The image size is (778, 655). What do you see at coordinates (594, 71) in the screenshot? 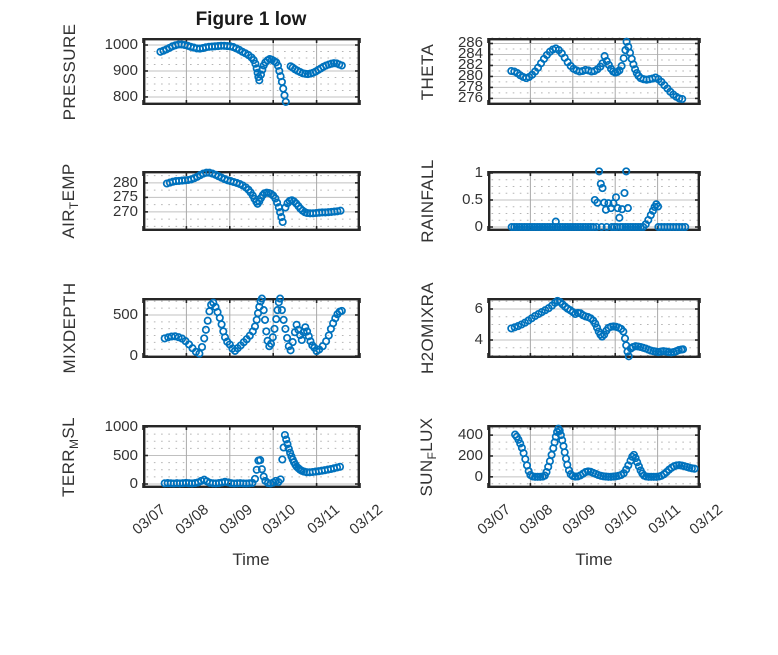
I see `plot-area-theta` at bounding box center [594, 71].